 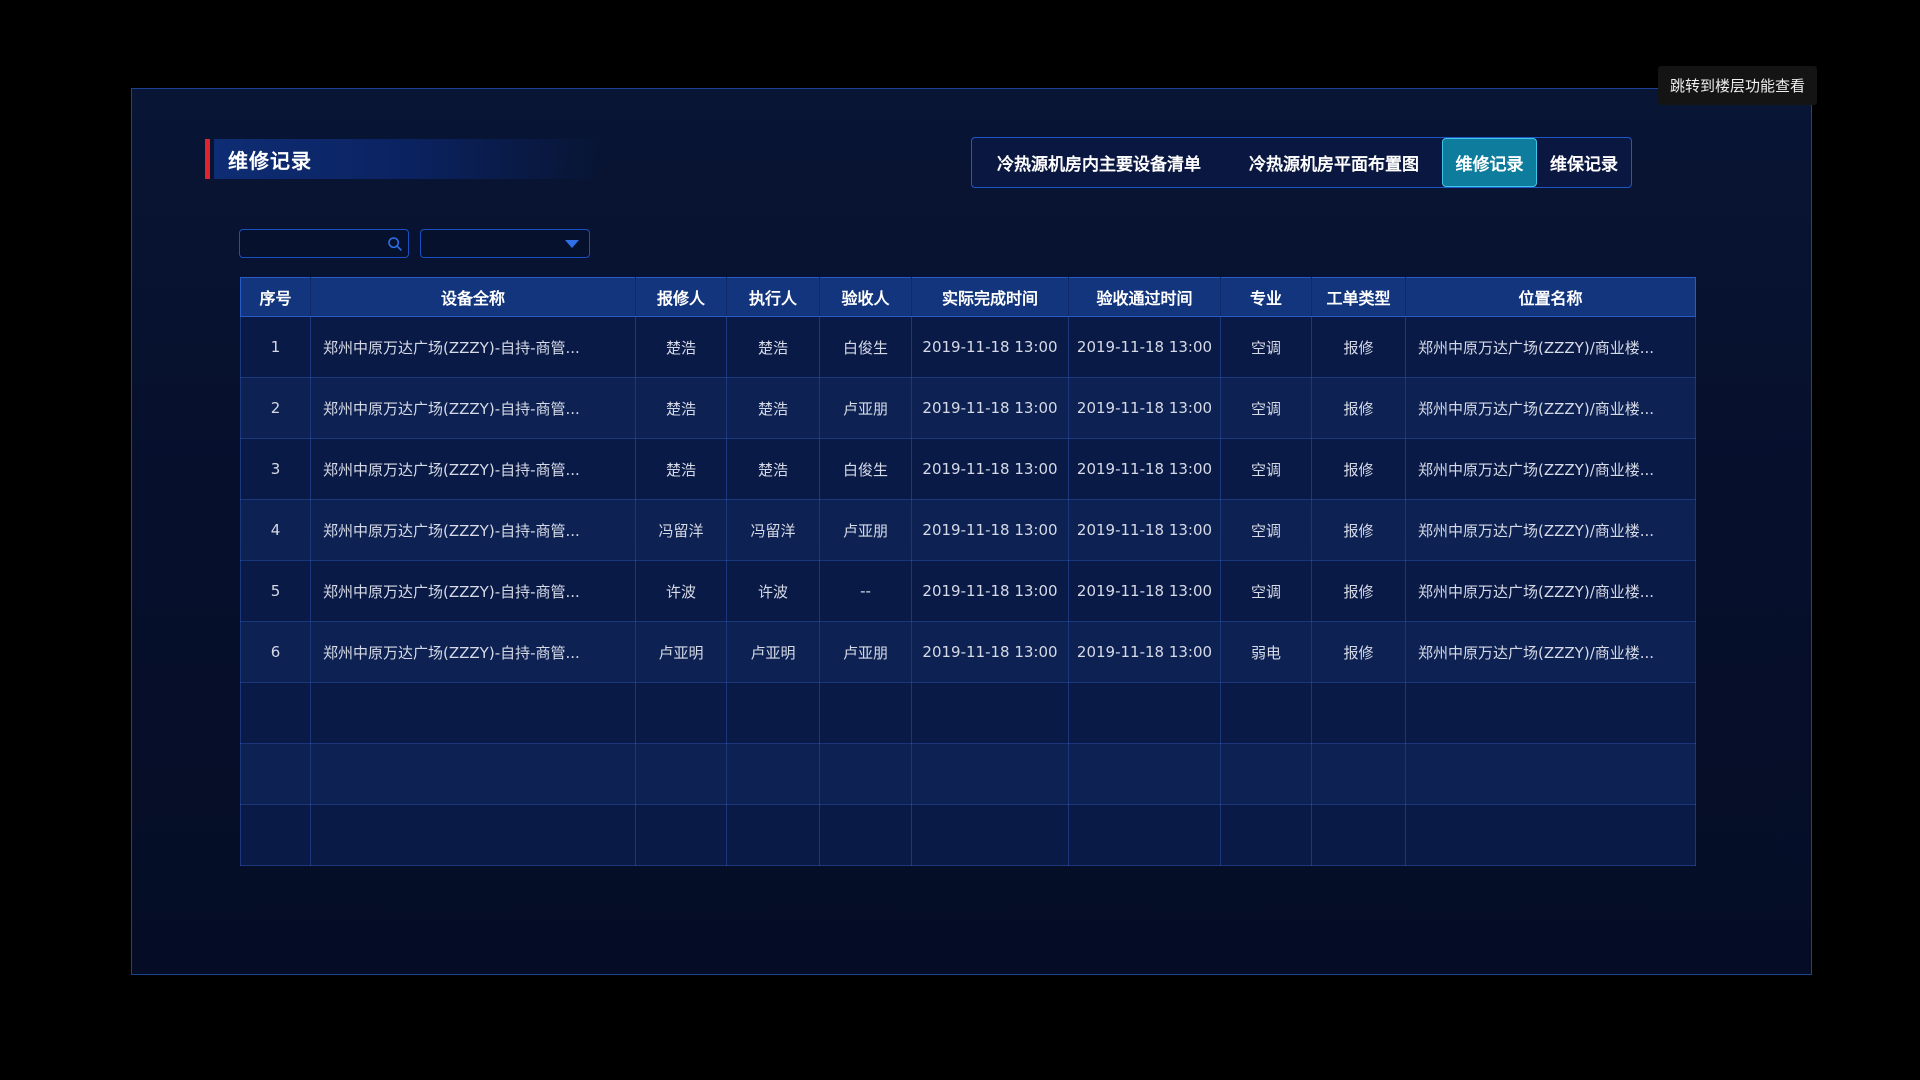 What do you see at coordinates (773, 530) in the screenshot?
I see `table-cell: 冯留洋` at bounding box center [773, 530].